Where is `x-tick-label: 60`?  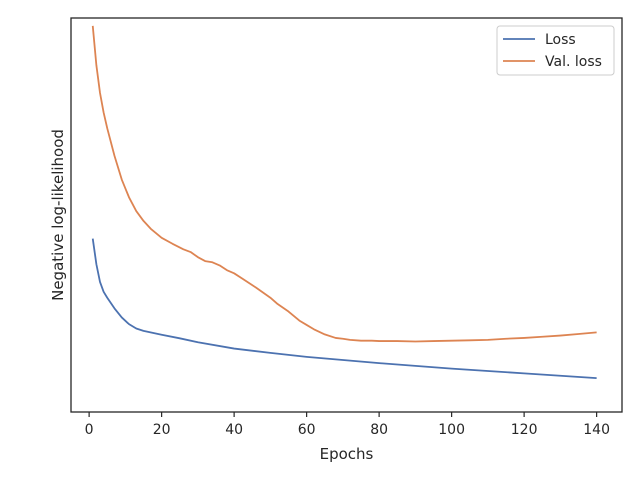 x-tick-label: 60 is located at coordinates (307, 430).